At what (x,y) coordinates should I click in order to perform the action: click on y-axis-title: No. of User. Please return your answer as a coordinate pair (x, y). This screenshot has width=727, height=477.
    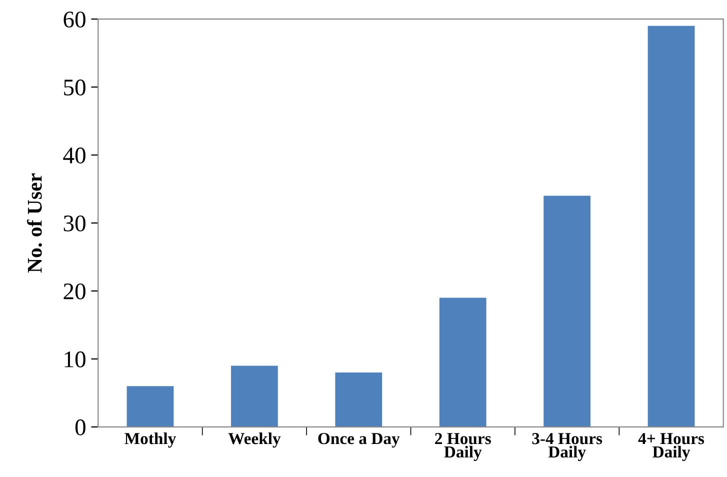
    Looking at the image, I should click on (34, 223).